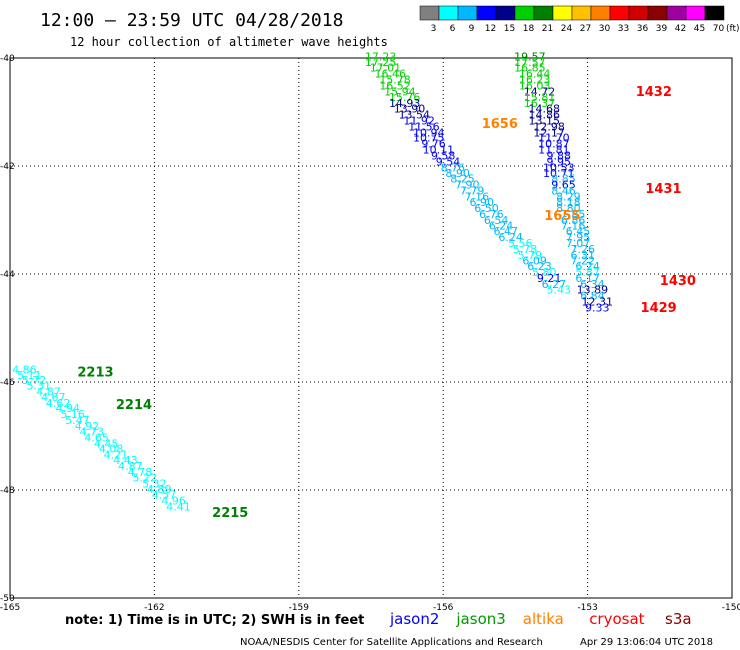 The width and height of the screenshot is (740, 650). What do you see at coordinates (583, 249) in the screenshot?
I see `wave-height-label: 7.26` at bounding box center [583, 249].